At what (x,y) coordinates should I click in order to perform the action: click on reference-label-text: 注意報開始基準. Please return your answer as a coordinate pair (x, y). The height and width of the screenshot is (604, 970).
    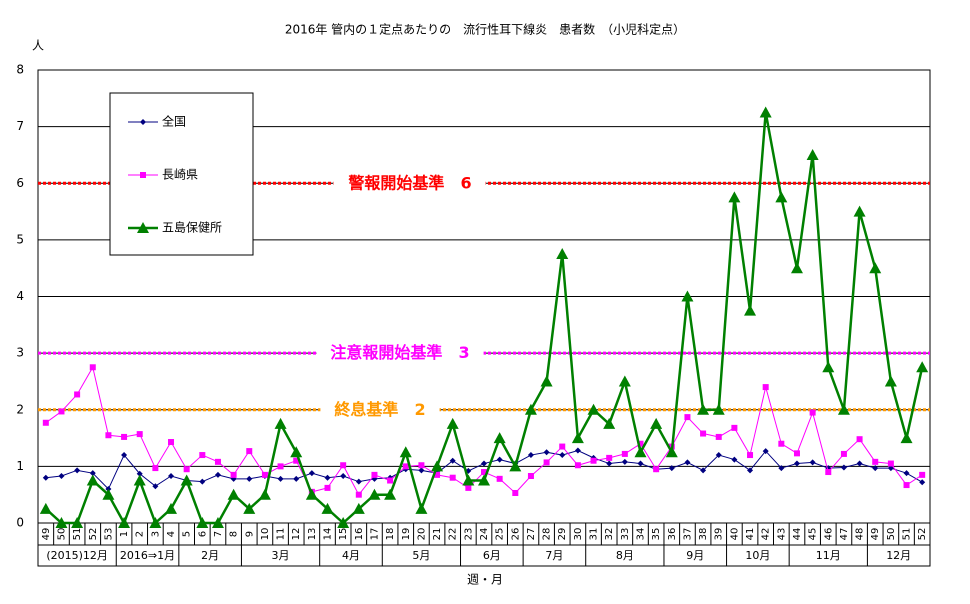
    Looking at the image, I should click on (386, 352).